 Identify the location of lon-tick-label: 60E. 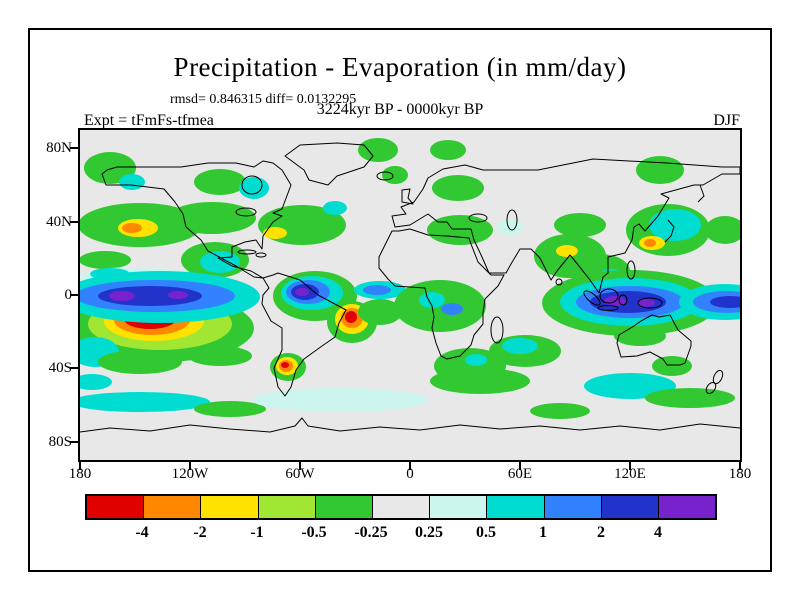
(520, 474).